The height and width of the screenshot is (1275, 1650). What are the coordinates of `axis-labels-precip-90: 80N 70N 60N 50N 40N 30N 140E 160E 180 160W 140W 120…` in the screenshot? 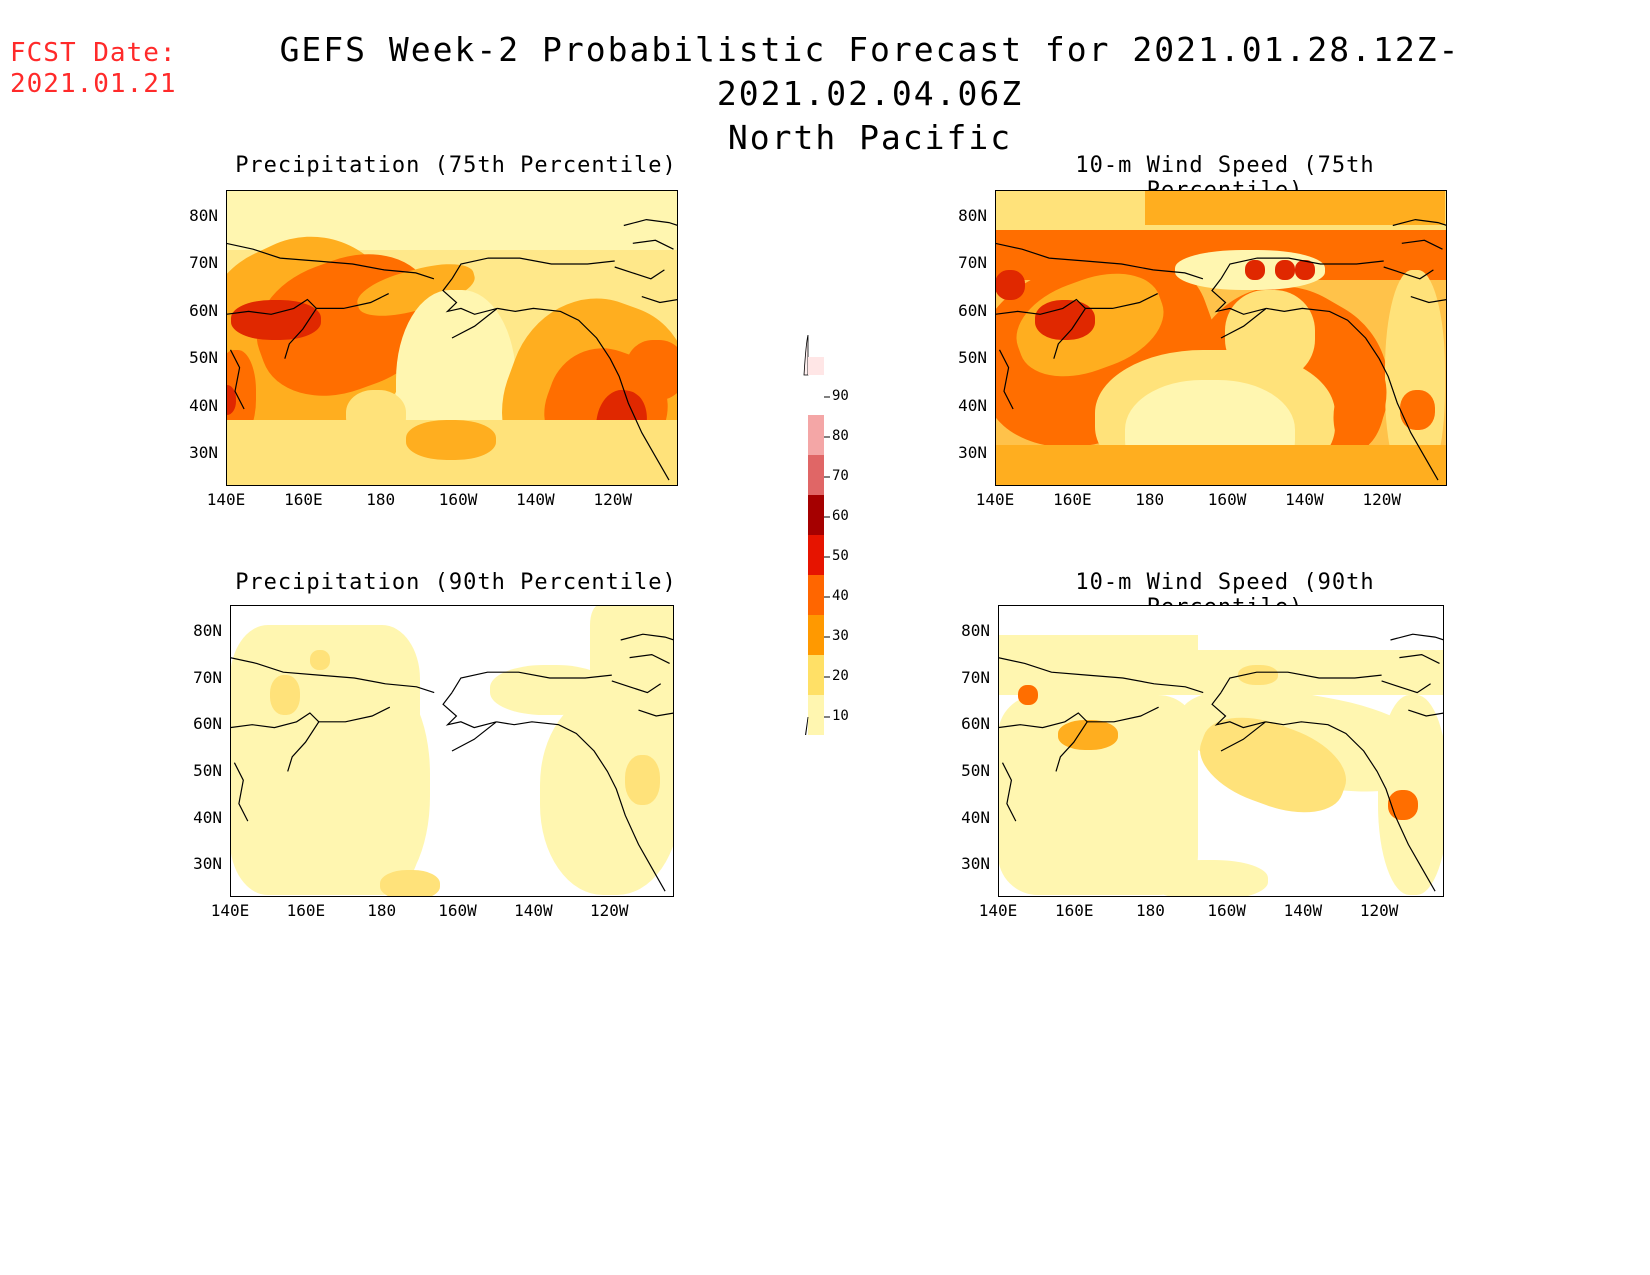 It's located at (433, 762).